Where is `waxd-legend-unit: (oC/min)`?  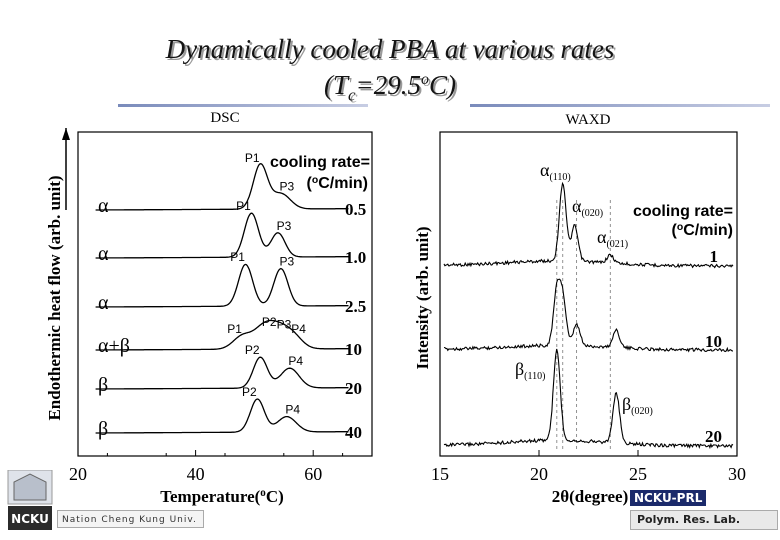 waxd-legend-unit: (oC/min) is located at coordinates (702, 231).